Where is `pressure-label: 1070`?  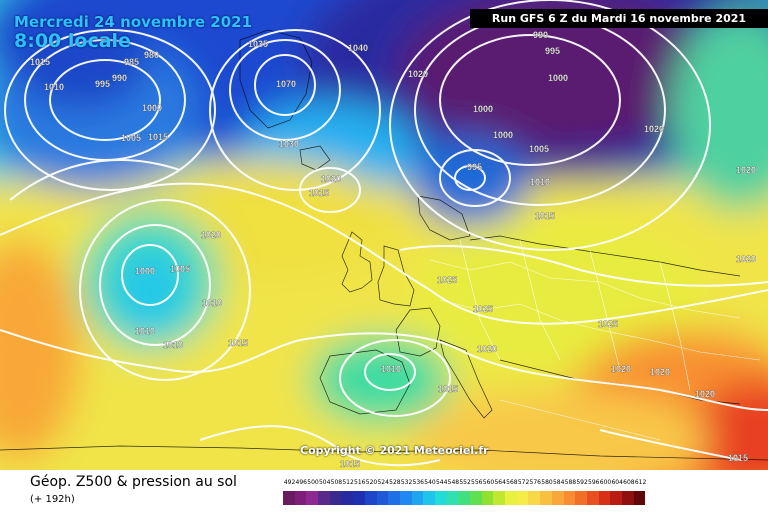
pressure-label: 1070 is located at coordinates (286, 84).